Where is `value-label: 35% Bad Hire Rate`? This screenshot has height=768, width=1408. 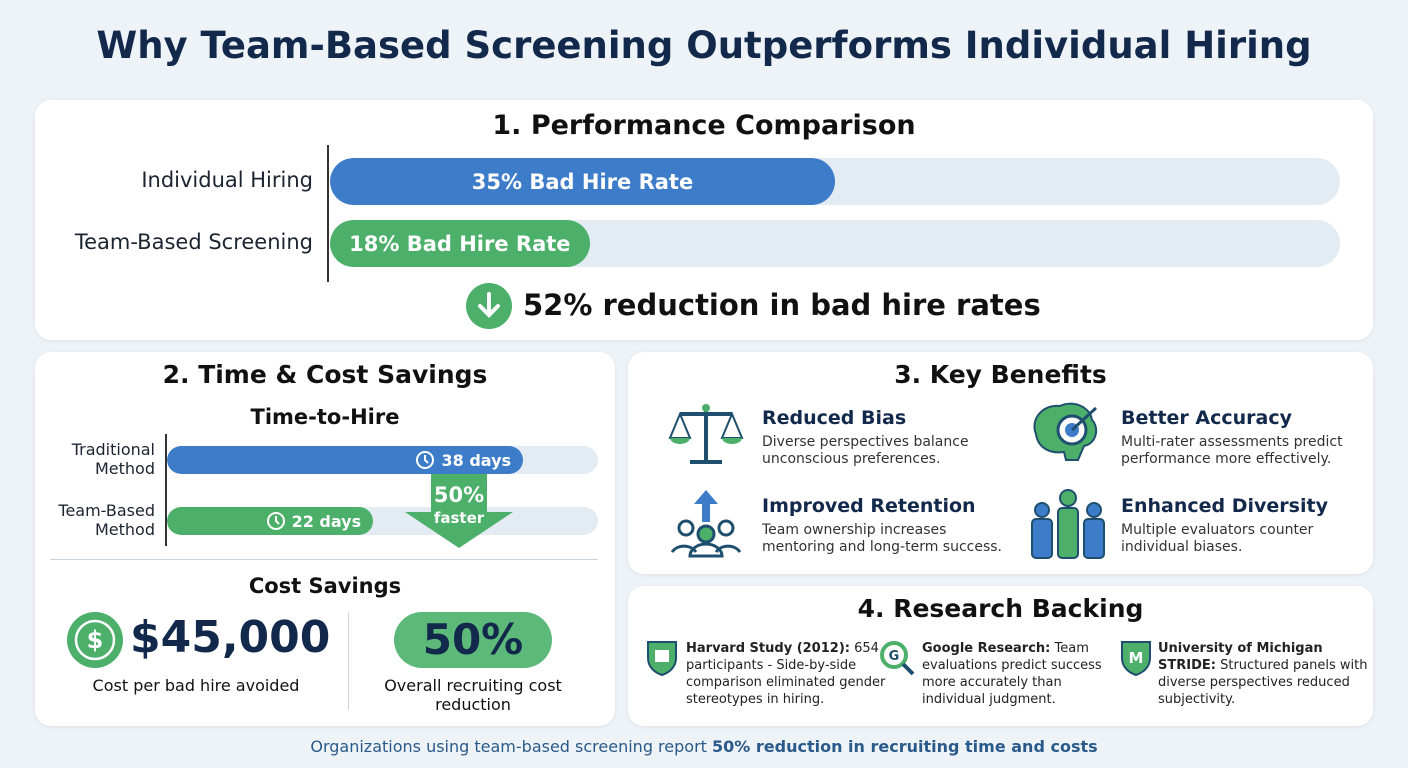
value-label: 35% Bad Hire Rate is located at coordinates (582, 181).